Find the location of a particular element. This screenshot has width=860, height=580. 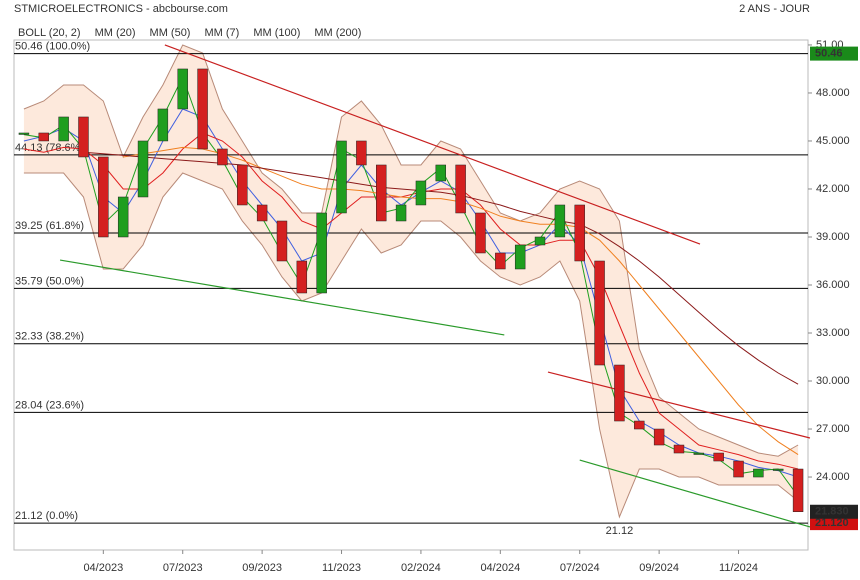

price-box-label: 21.830 is located at coordinates (832, 512).